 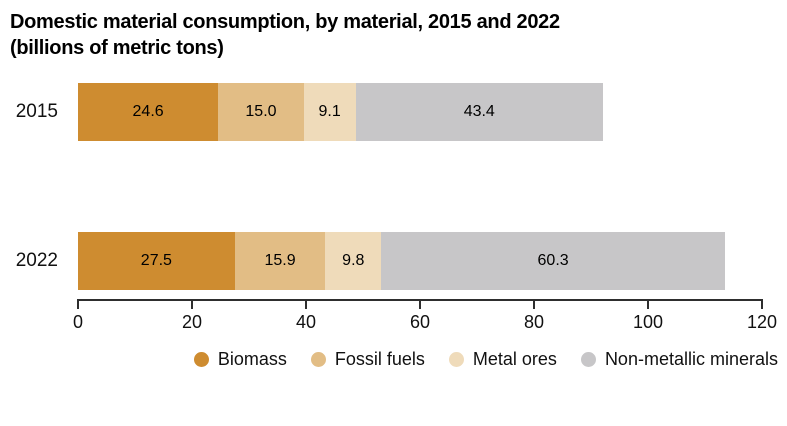 I want to click on segment-value: 43.4, so click(x=479, y=111).